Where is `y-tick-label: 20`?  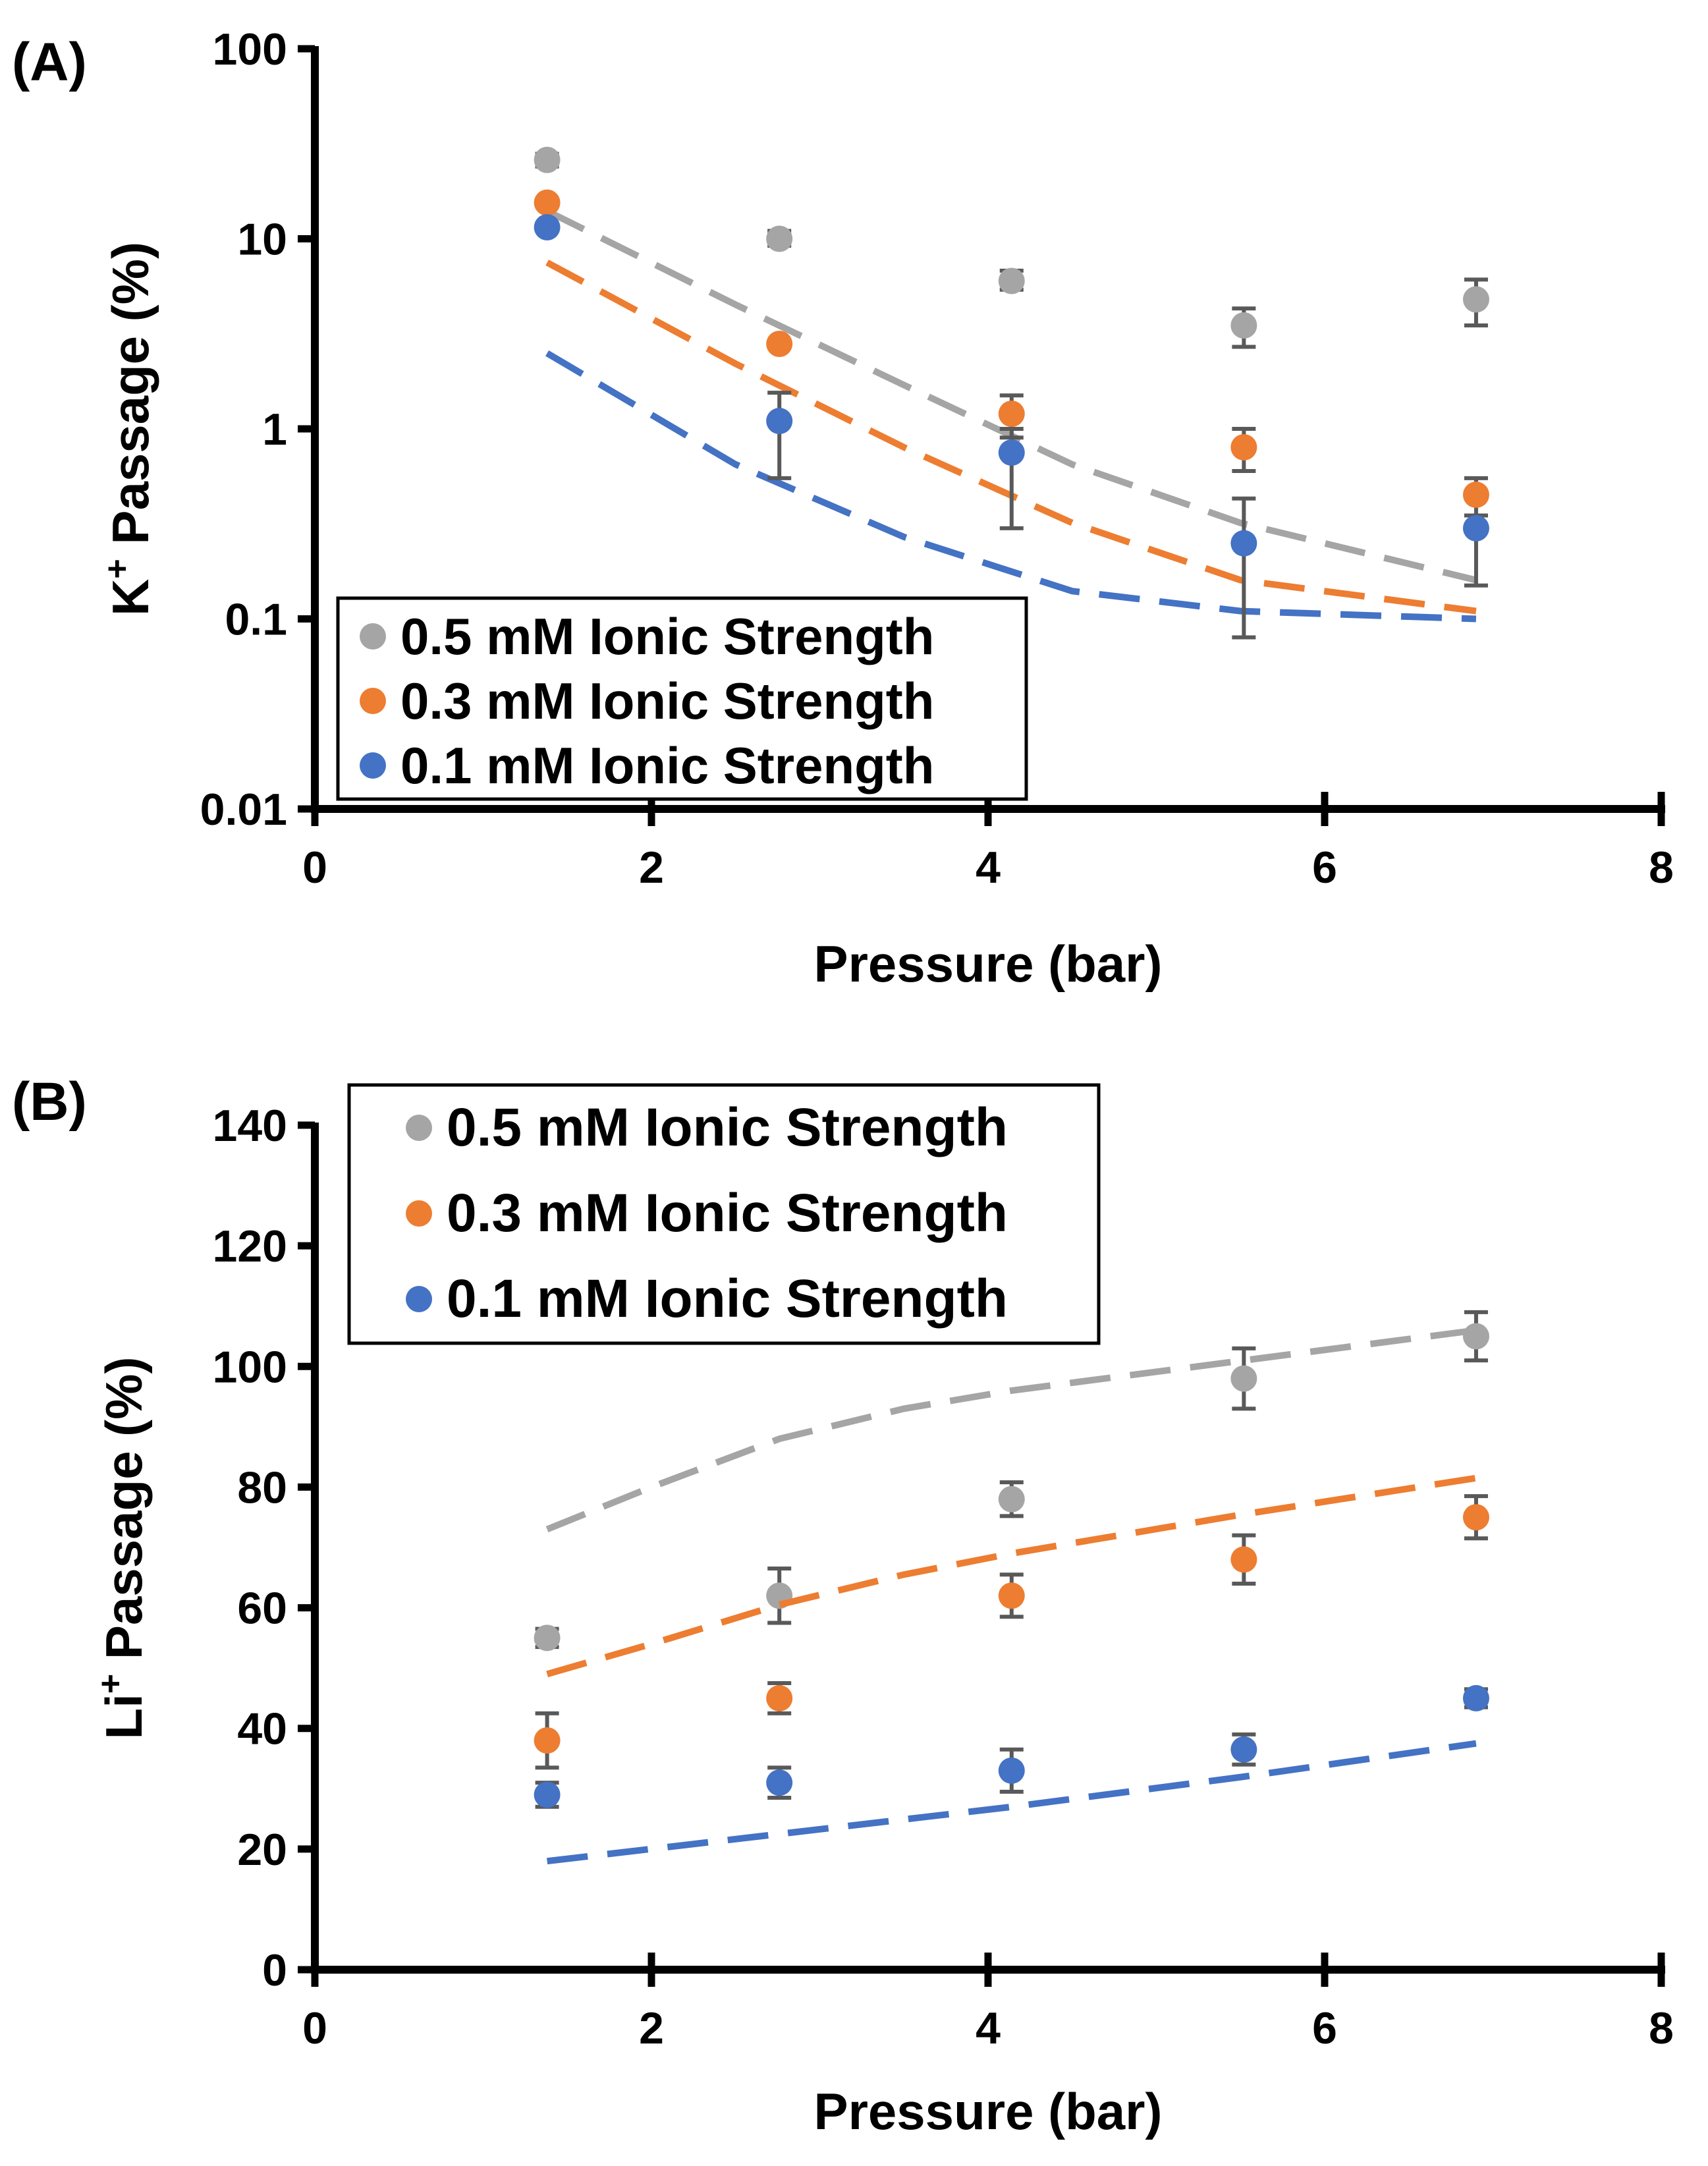 y-tick-label: 20 is located at coordinates (262, 1850).